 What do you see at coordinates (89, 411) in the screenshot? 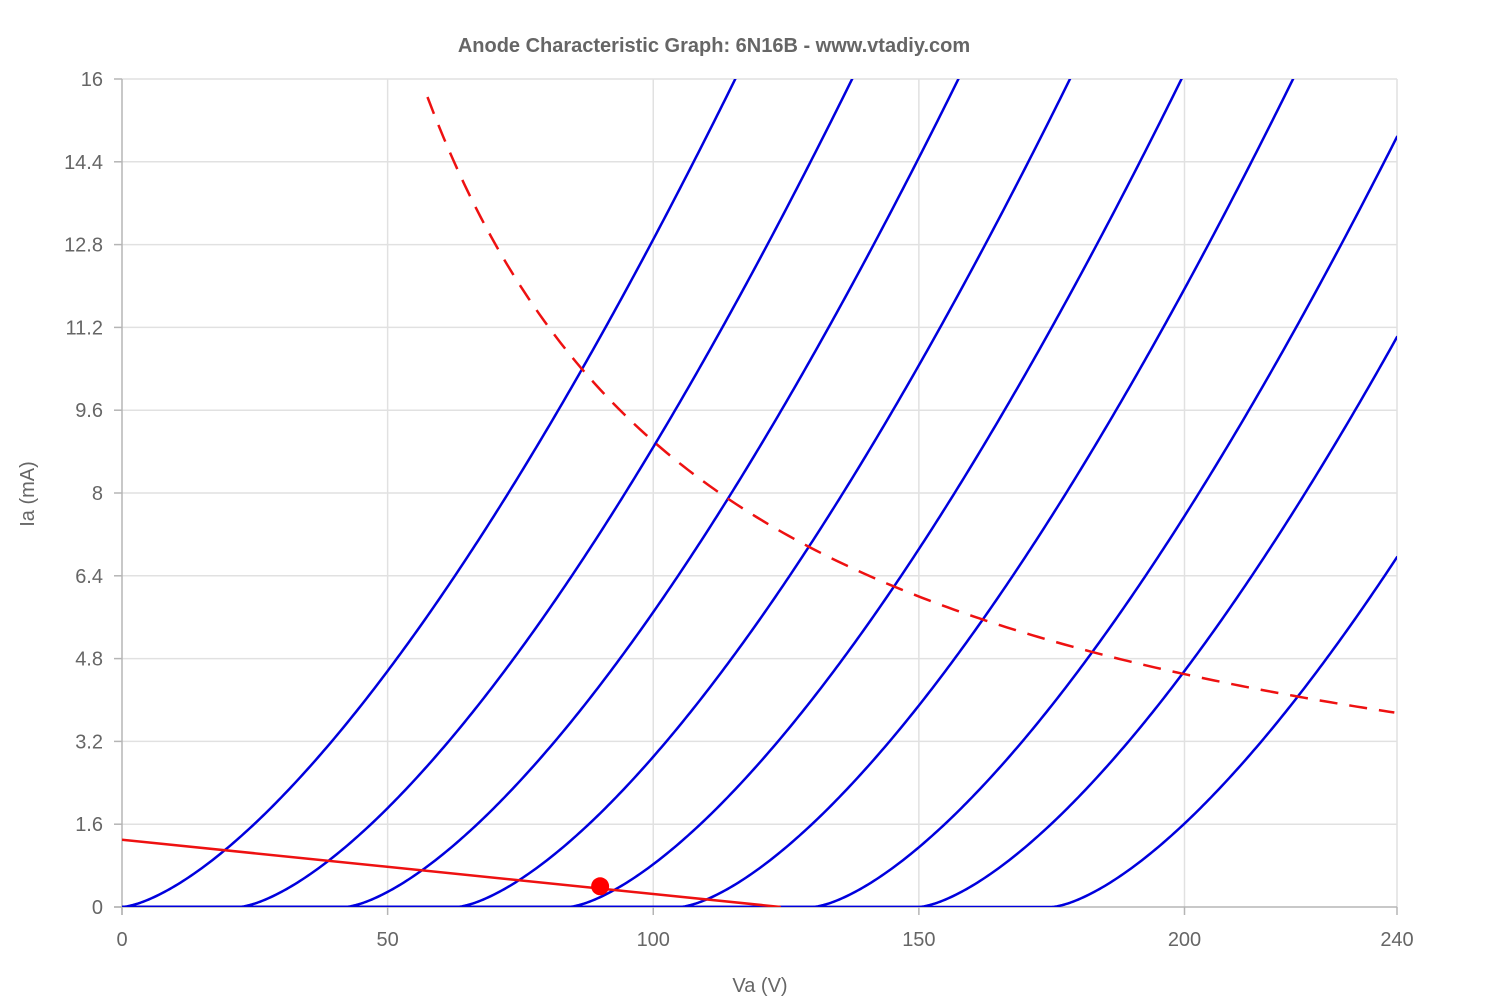
I see `y-tick-label: 9.6` at bounding box center [89, 411].